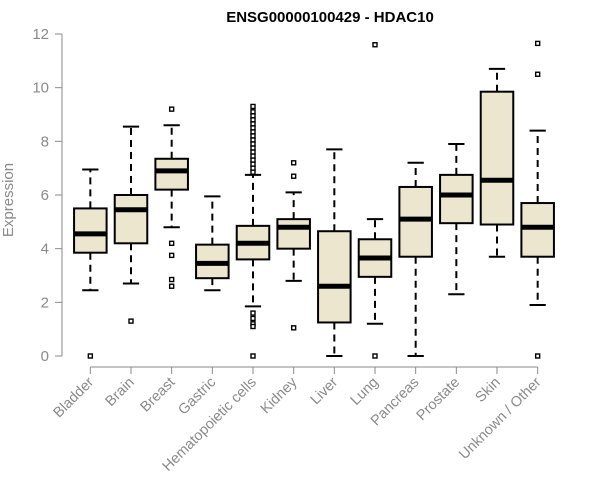 Image resolution: width=600 pixels, height=500 pixels. Describe the element at coordinates (45, 302) in the screenshot. I see `y-tick-label: 2` at that location.